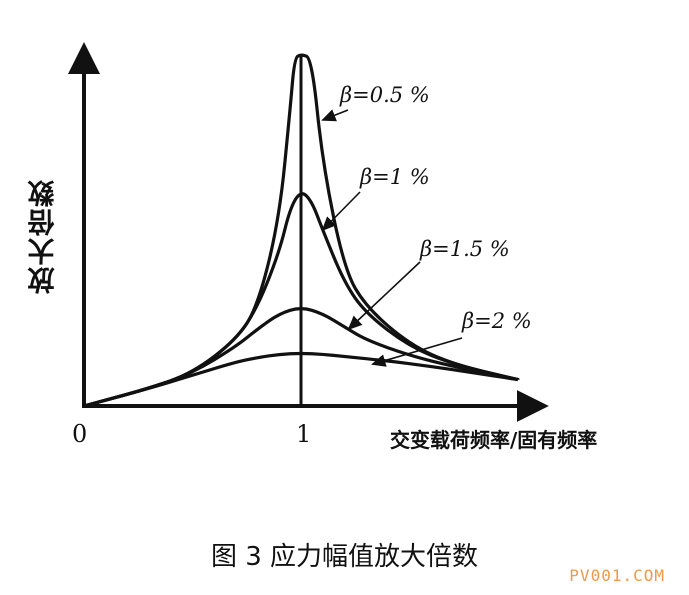  I want to click on labels-layer: β=0.5 % β=1 % β=1.5 % β=2 %, so click(426, 225).